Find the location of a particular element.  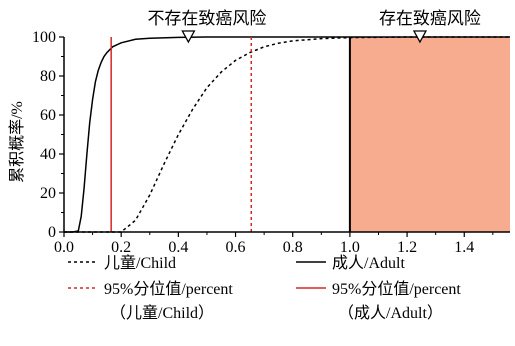

risk-label: 存在致癌风险 is located at coordinates (430, 18).